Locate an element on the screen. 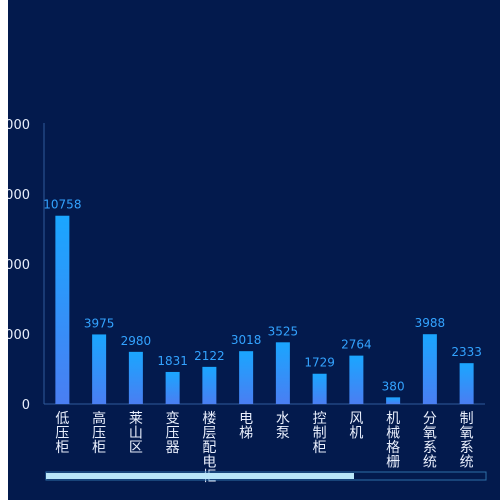 The width and height of the screenshot is (500, 500). x-tick-label: 莱山区 is located at coordinates (136, 433).